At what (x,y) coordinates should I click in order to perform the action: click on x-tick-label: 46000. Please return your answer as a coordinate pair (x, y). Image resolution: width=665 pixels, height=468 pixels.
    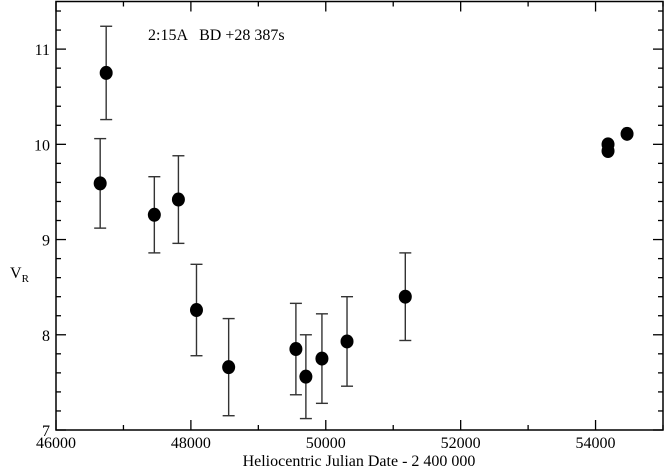
    Looking at the image, I should click on (56, 443).